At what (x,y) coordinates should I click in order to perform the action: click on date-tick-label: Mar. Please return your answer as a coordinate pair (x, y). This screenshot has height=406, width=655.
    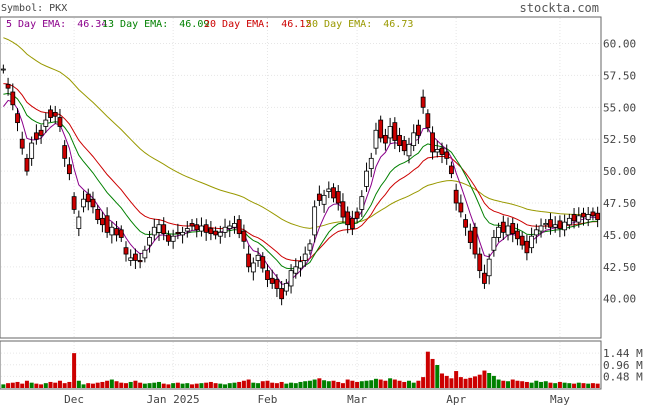
    Looking at the image, I should click on (357, 399).